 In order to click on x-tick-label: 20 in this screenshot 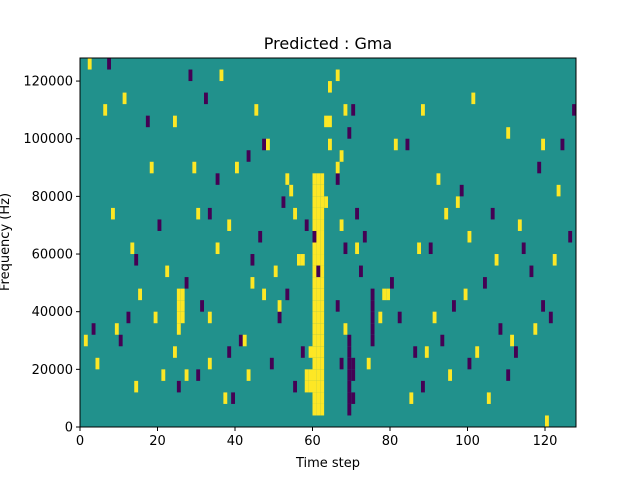, I will do `click(157, 441)`.